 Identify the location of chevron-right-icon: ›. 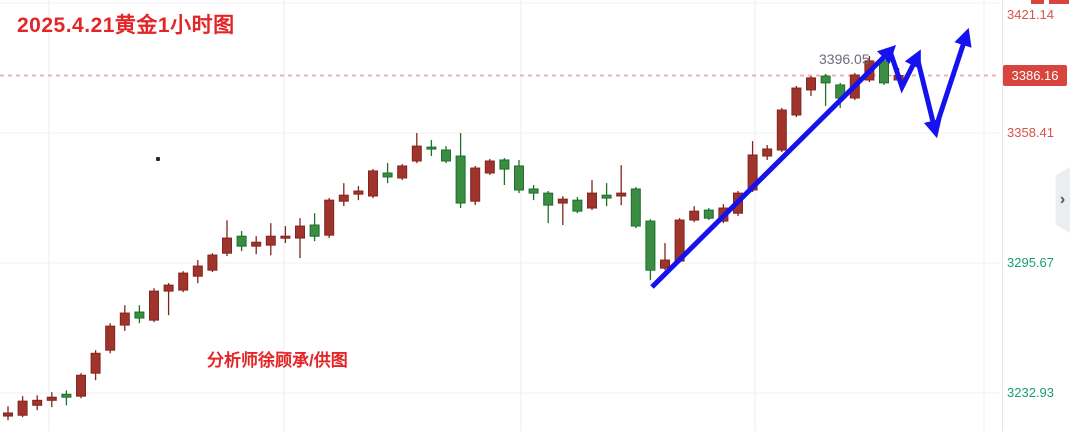
(1062, 199).